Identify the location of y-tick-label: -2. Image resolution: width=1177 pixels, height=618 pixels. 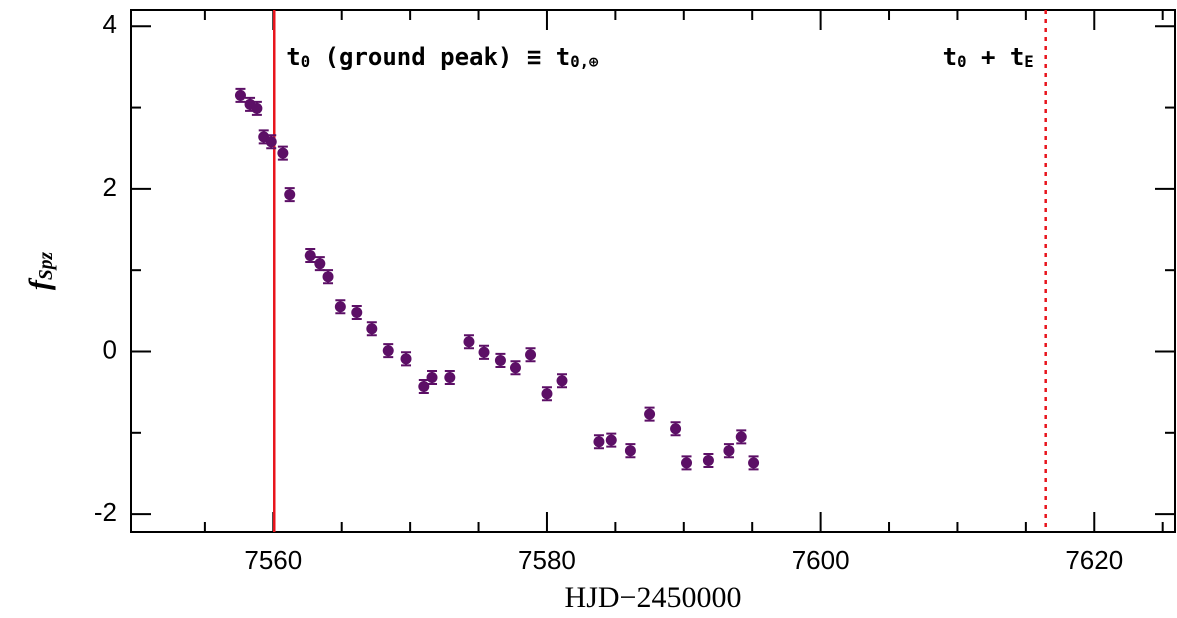
(105, 512).